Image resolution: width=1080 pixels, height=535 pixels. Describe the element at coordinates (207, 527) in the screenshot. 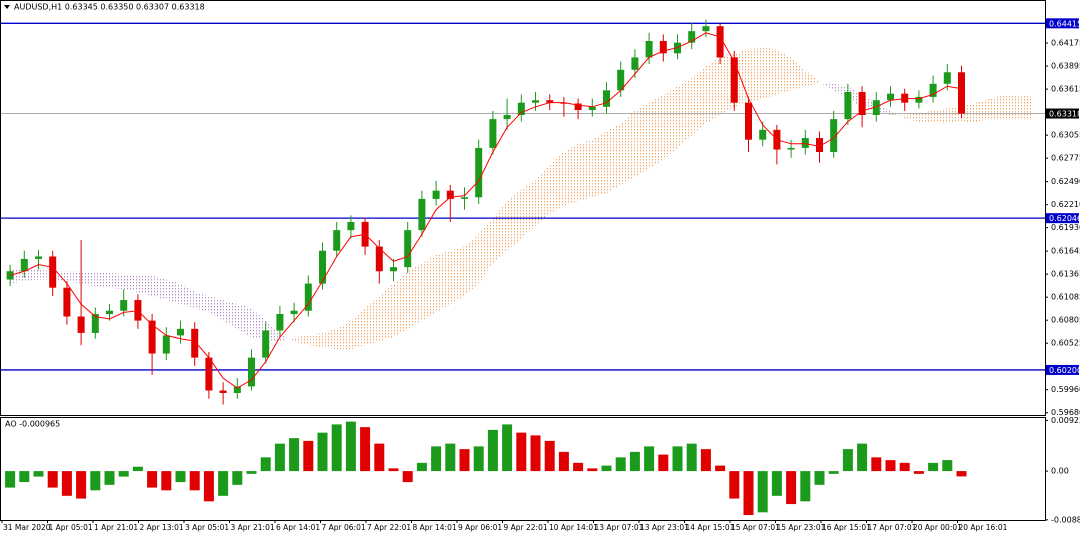

I see `x-tick-label: 3 Apr 05:01` at that location.